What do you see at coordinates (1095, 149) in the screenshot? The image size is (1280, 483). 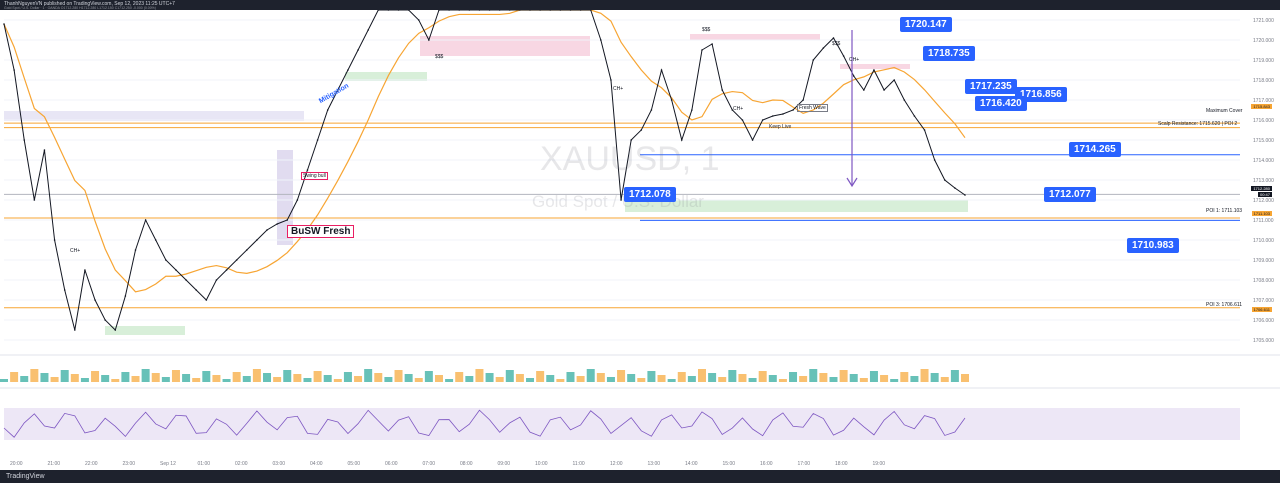 I see `callout-1714-265: 1714.265` at bounding box center [1095, 149].